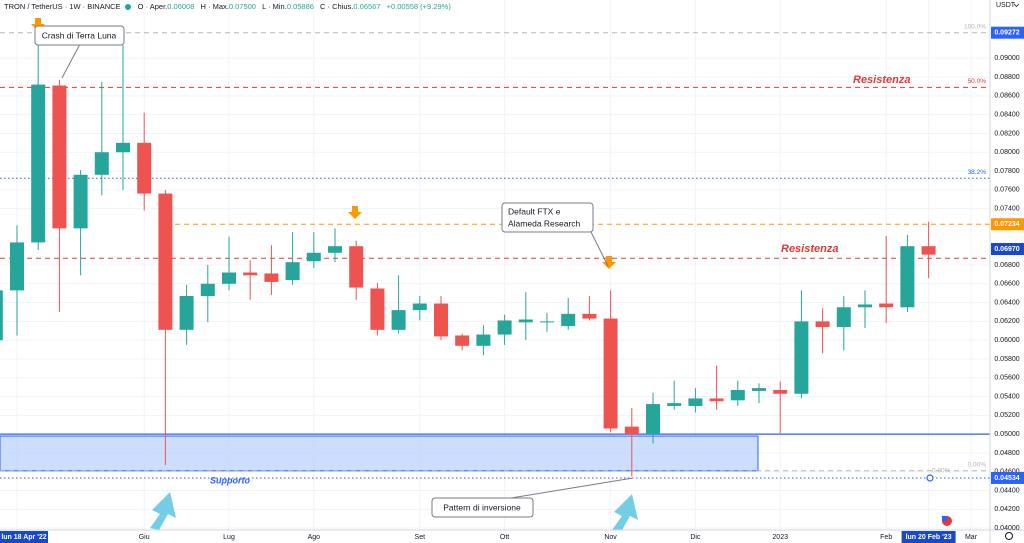  I want to click on x-tick-label: Mar, so click(971, 537).